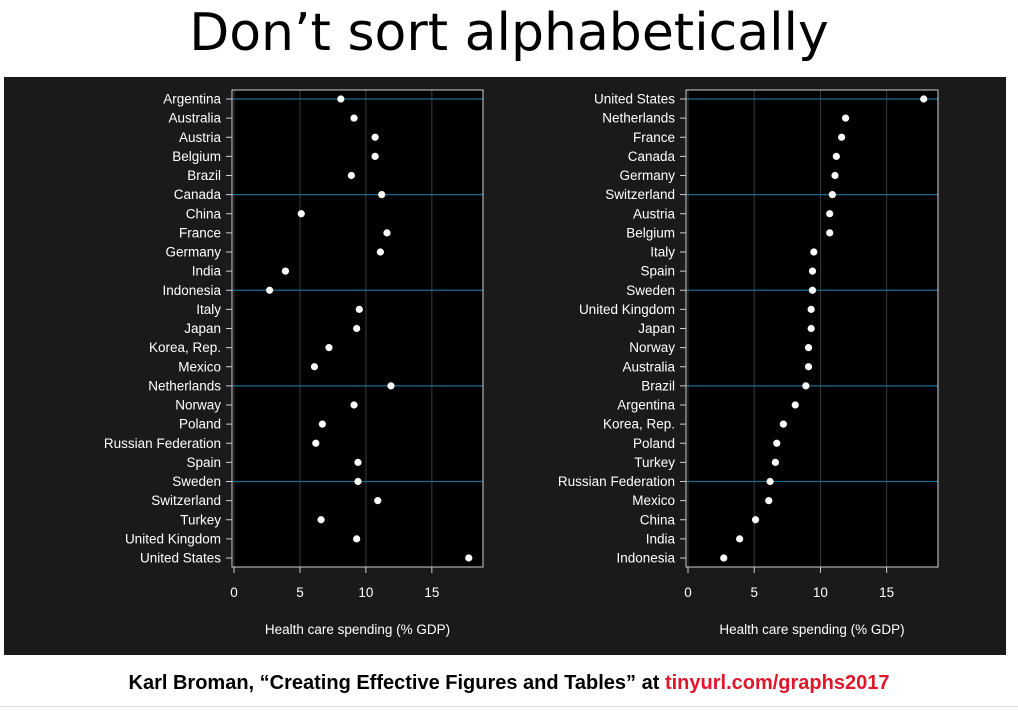 The image size is (1018, 711). What do you see at coordinates (646, 405) in the screenshot?
I see `category-label: Argentina` at bounding box center [646, 405].